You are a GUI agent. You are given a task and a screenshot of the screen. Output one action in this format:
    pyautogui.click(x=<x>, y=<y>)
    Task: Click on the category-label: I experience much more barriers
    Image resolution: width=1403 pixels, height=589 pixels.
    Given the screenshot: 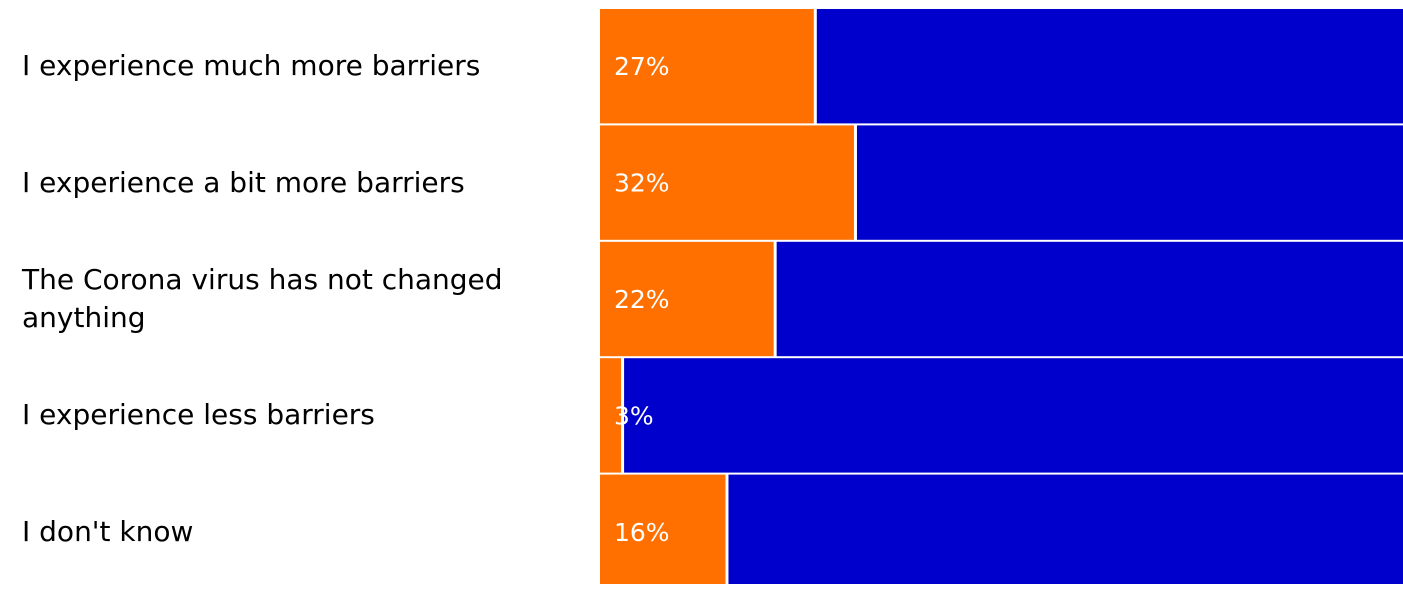 What is the action you would take?
    pyautogui.click(x=251, y=66)
    